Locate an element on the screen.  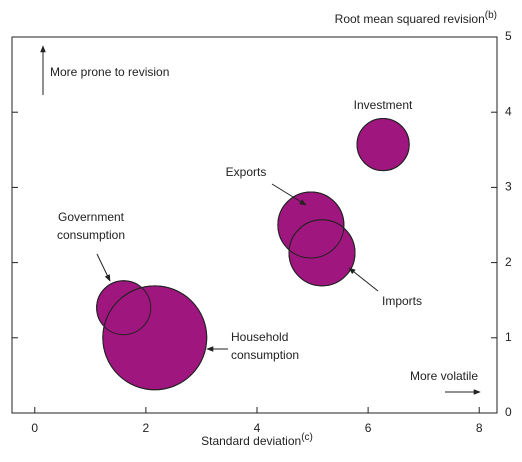
y-tick-label: 5 is located at coordinates (508, 36).